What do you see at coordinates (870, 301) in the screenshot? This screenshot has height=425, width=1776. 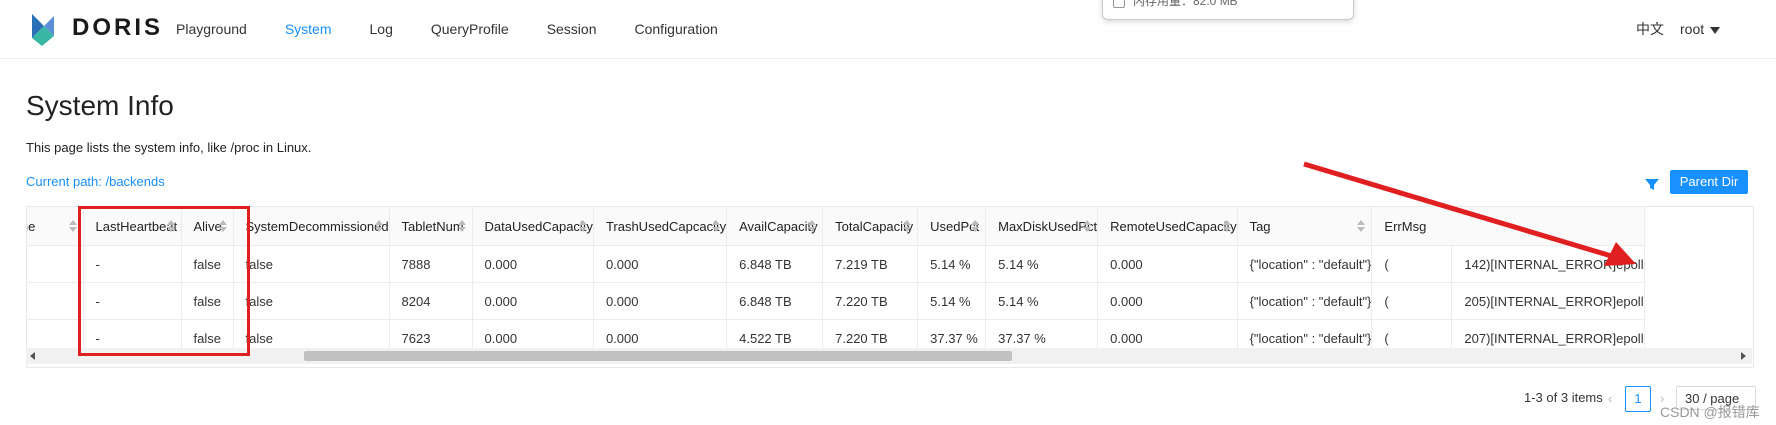 I see `table-cell: 7.220 TB` at bounding box center [870, 301].